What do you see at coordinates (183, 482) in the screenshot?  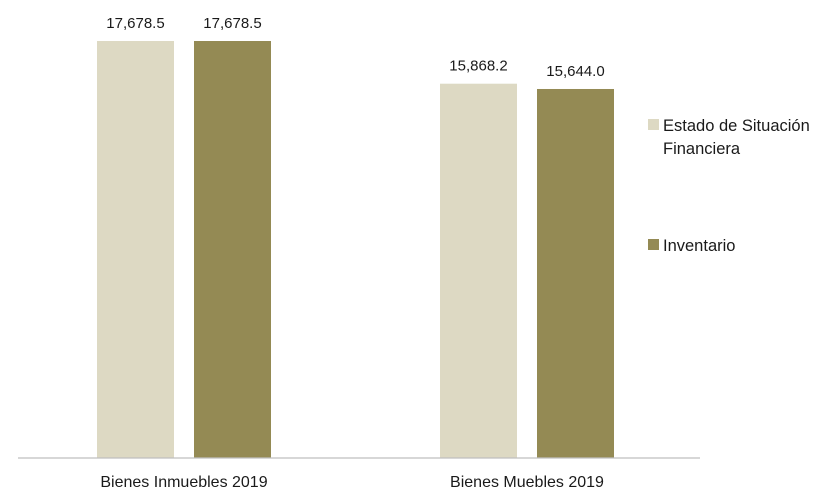 I see `category-label-1: Bienes Inmuebles 2019` at bounding box center [183, 482].